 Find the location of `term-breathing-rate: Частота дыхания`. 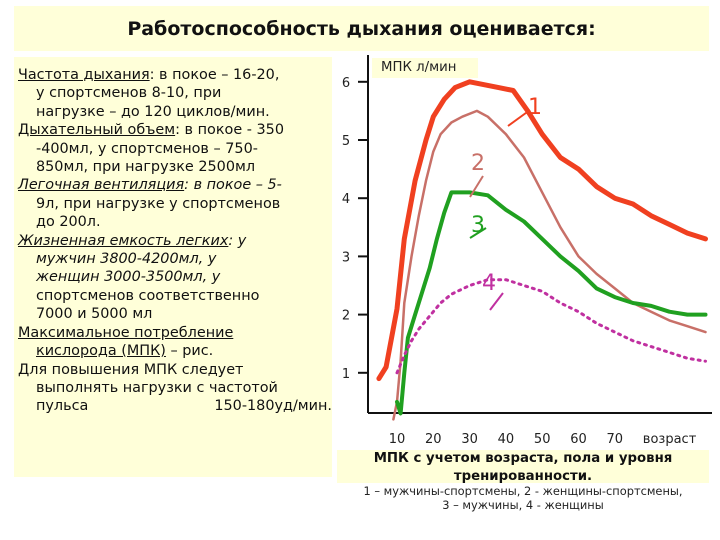

term-breathing-rate: Частота дыхания is located at coordinates (84, 75).